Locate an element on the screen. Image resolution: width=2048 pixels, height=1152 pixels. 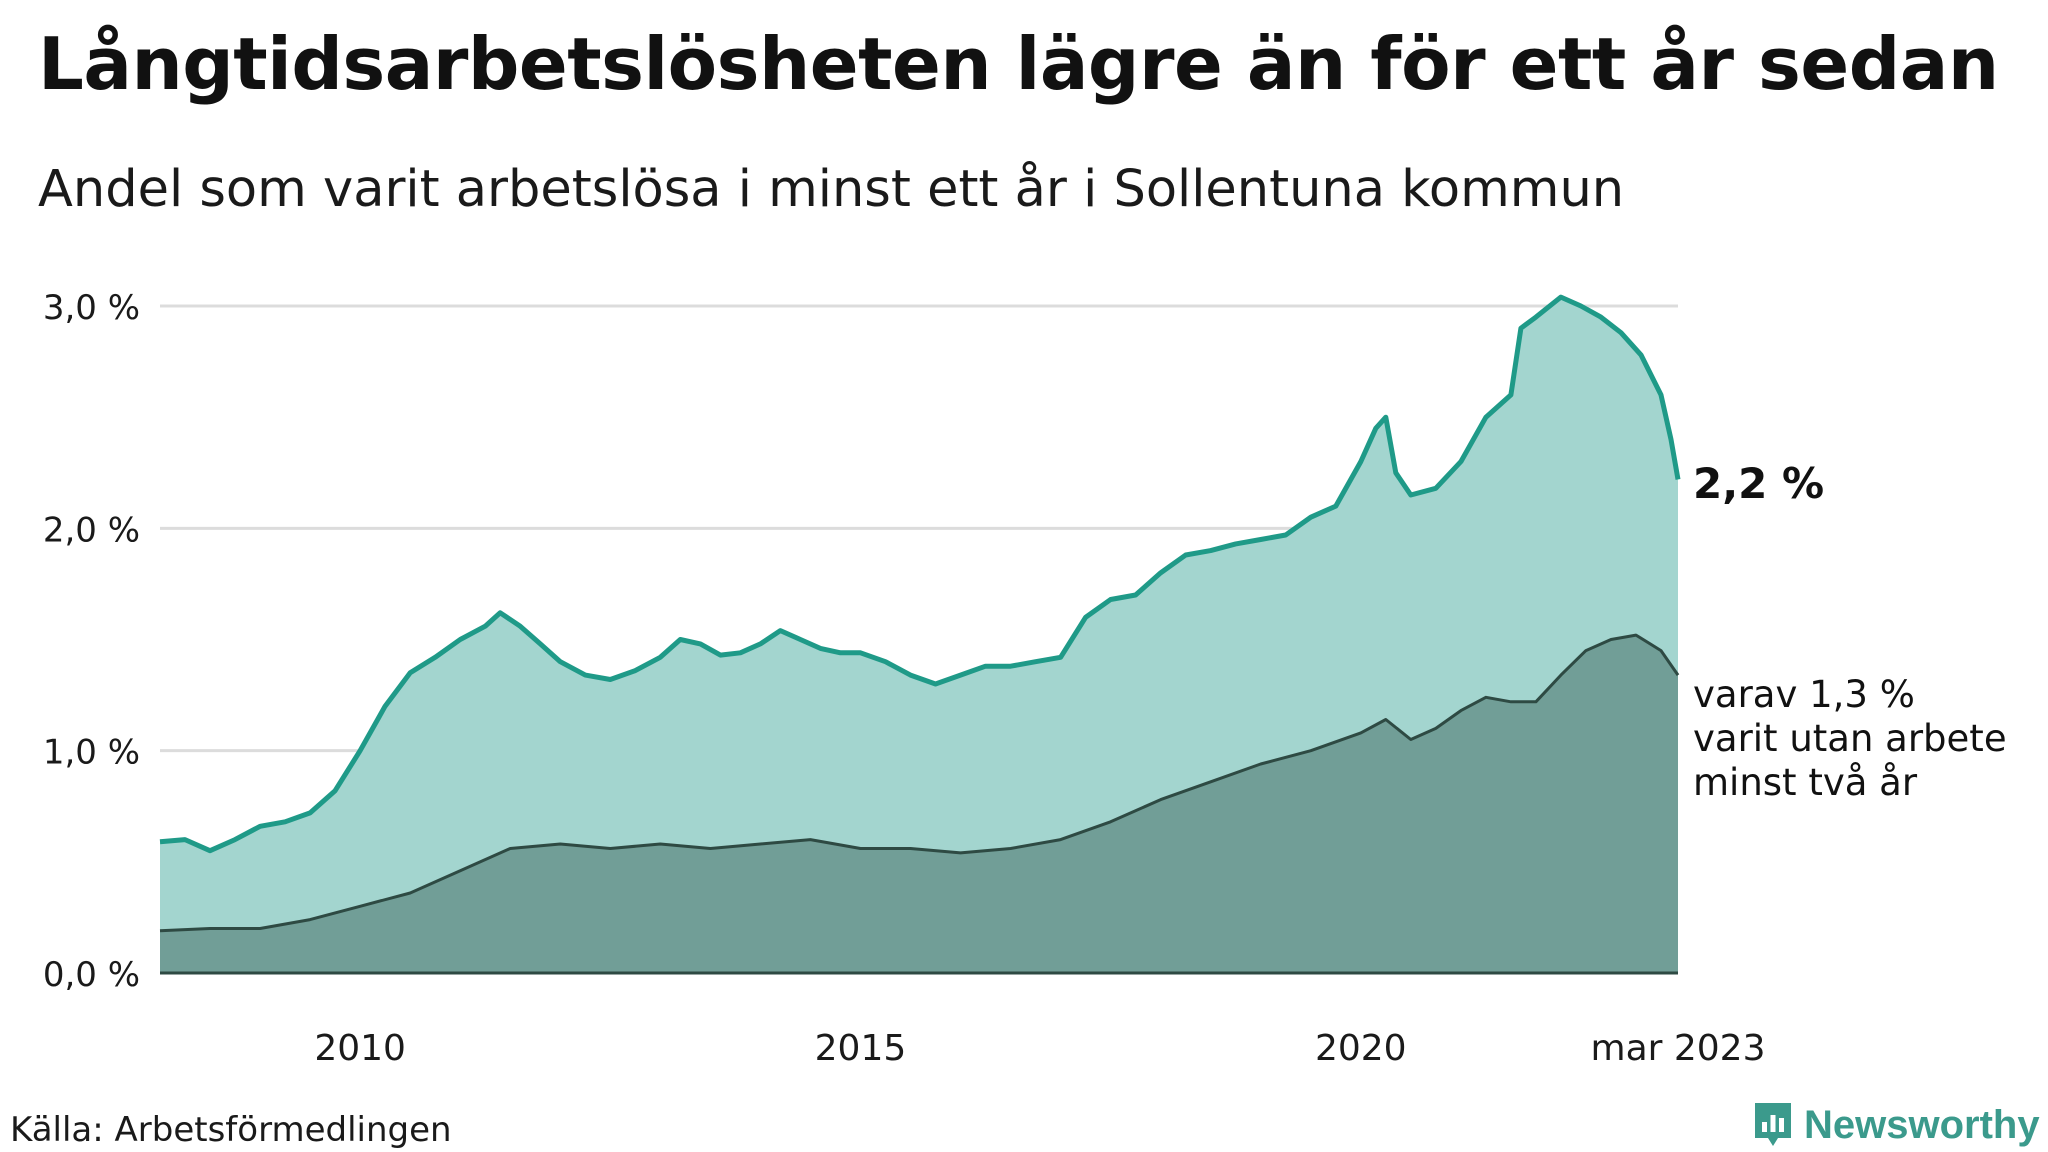
y-tick-label: 0,0 % is located at coordinates (91, 975).